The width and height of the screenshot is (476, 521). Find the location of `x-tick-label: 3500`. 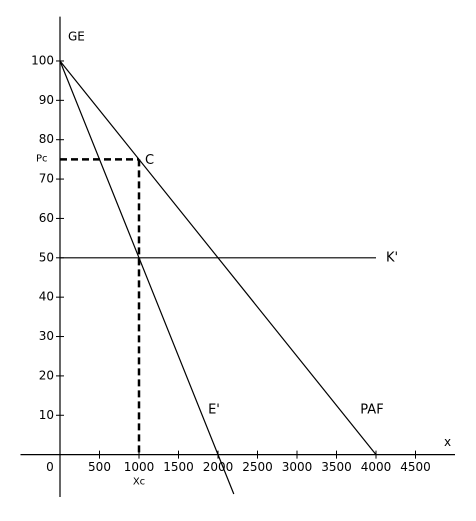

x-tick-label: 3500 is located at coordinates (336, 467).